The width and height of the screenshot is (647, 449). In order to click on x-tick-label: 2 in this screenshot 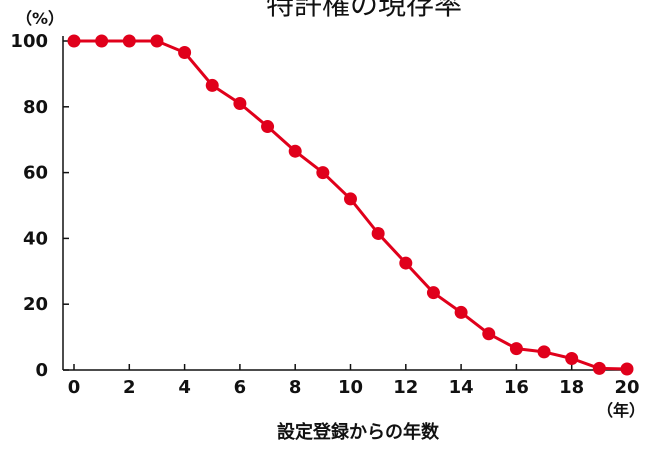, I will do `click(129, 387)`.